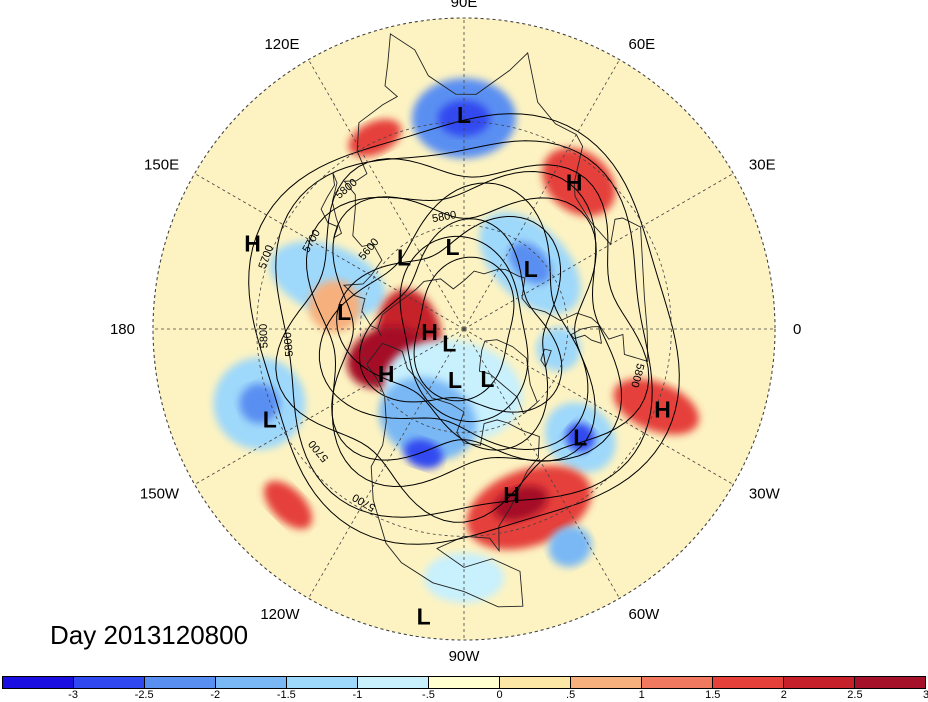  What do you see at coordinates (797, 329) in the screenshot?
I see `longitude-label: 0` at bounding box center [797, 329].